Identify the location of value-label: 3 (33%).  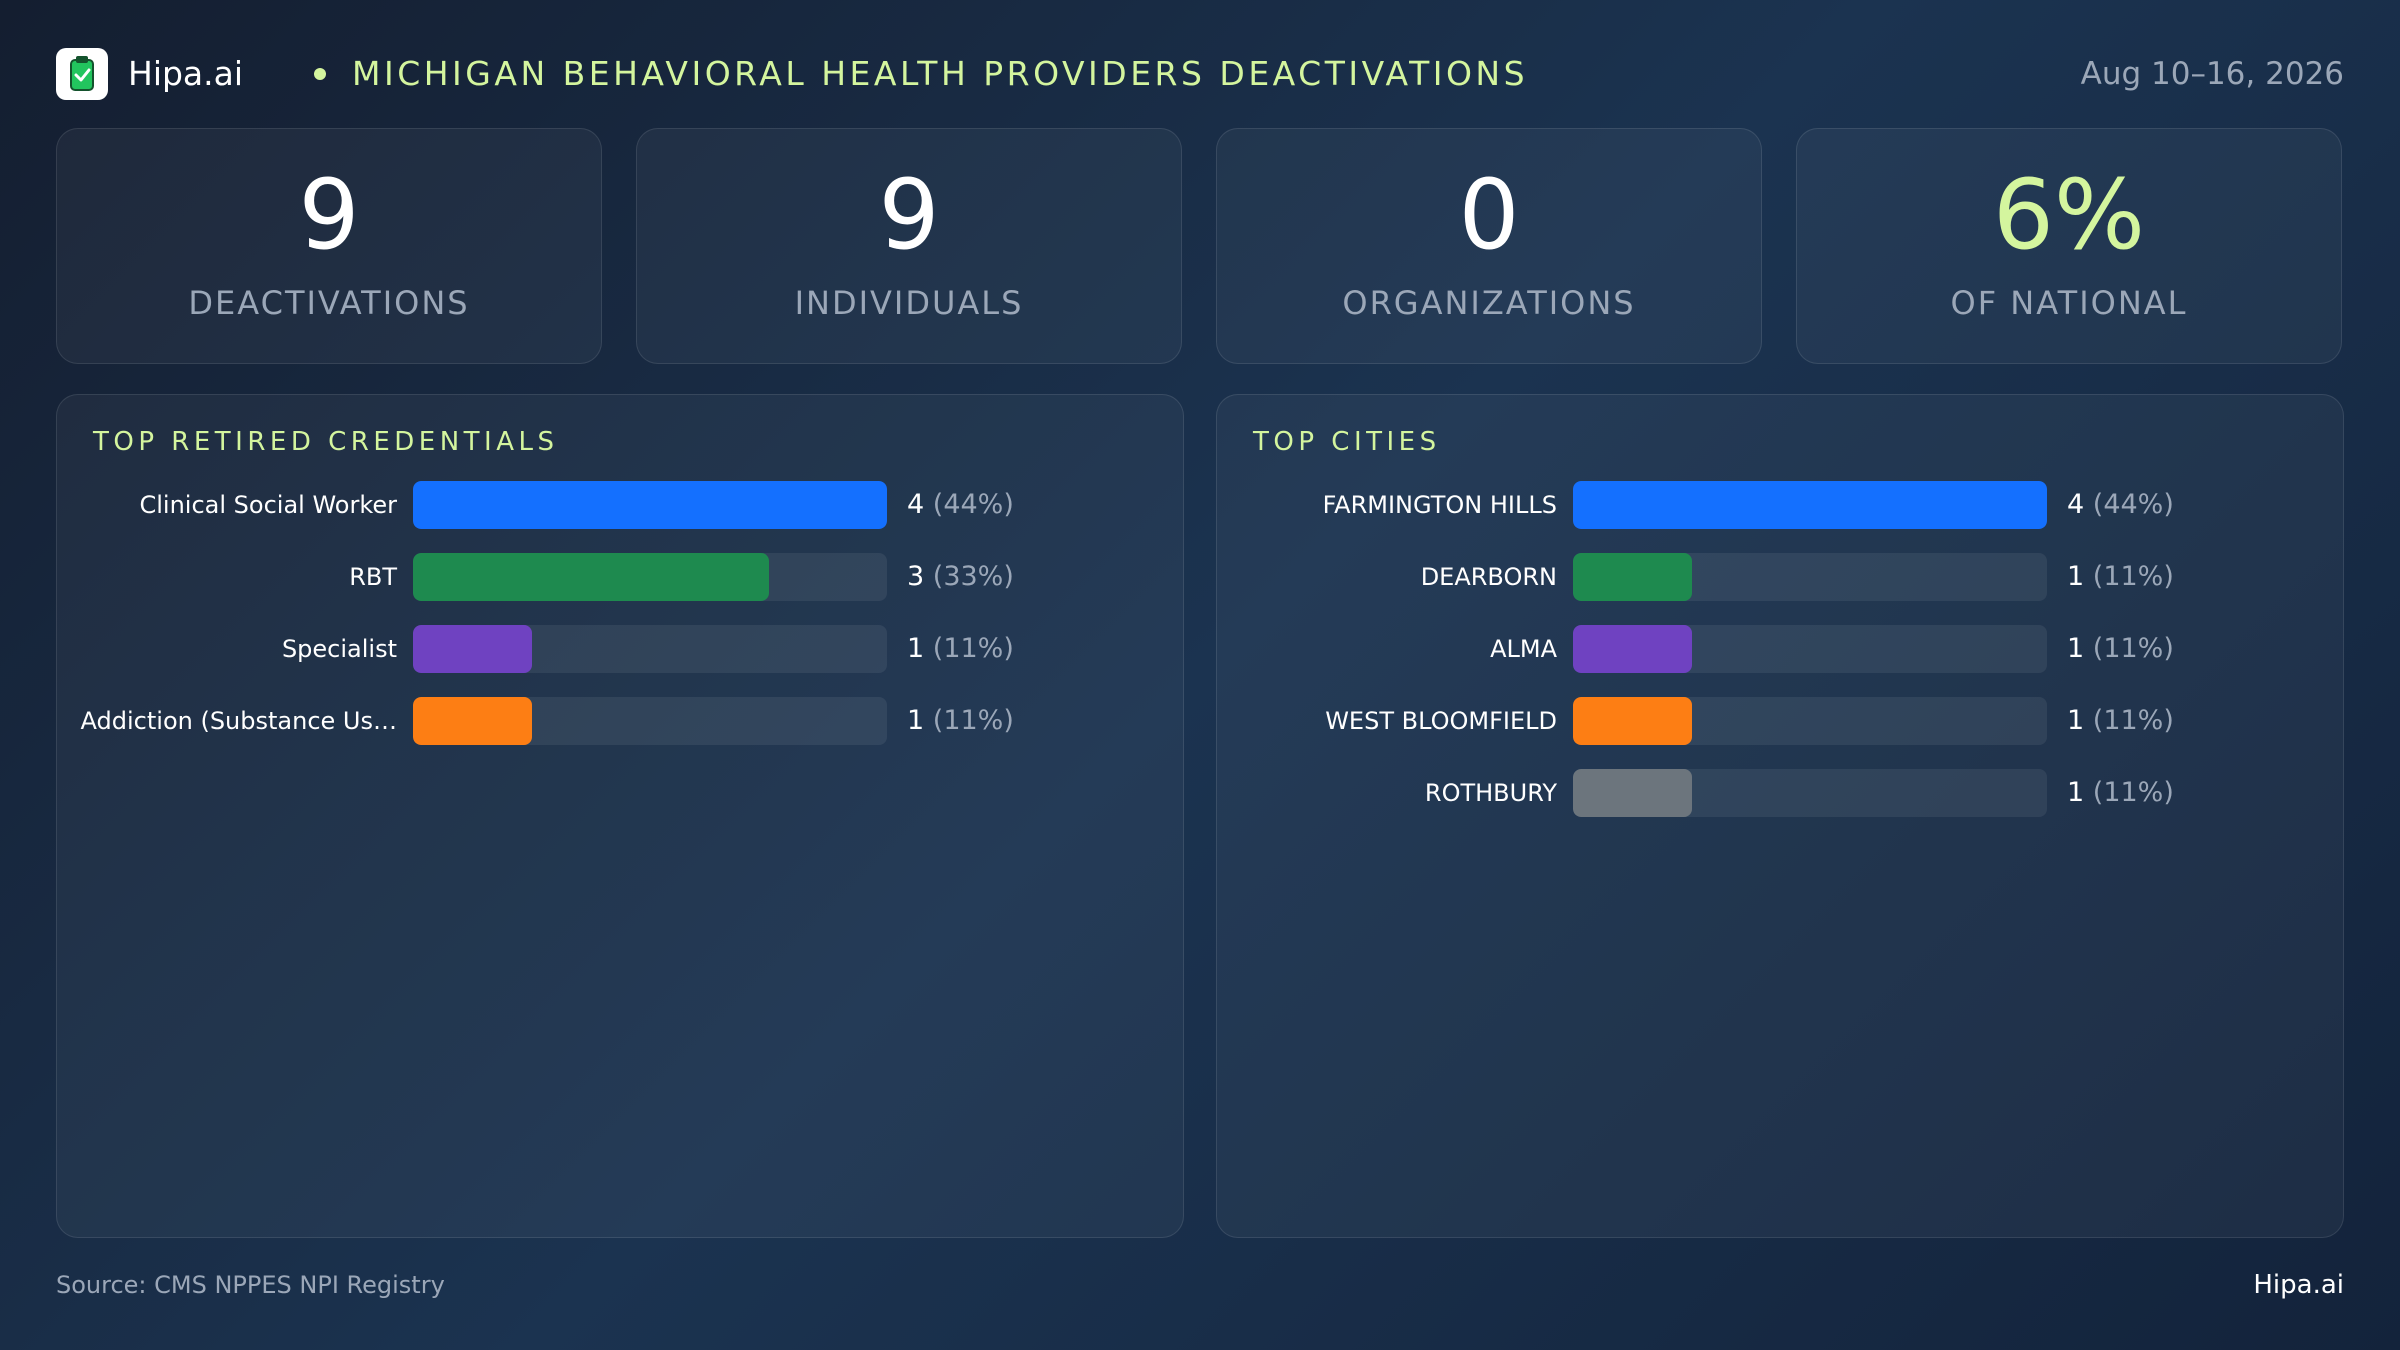
(960, 577).